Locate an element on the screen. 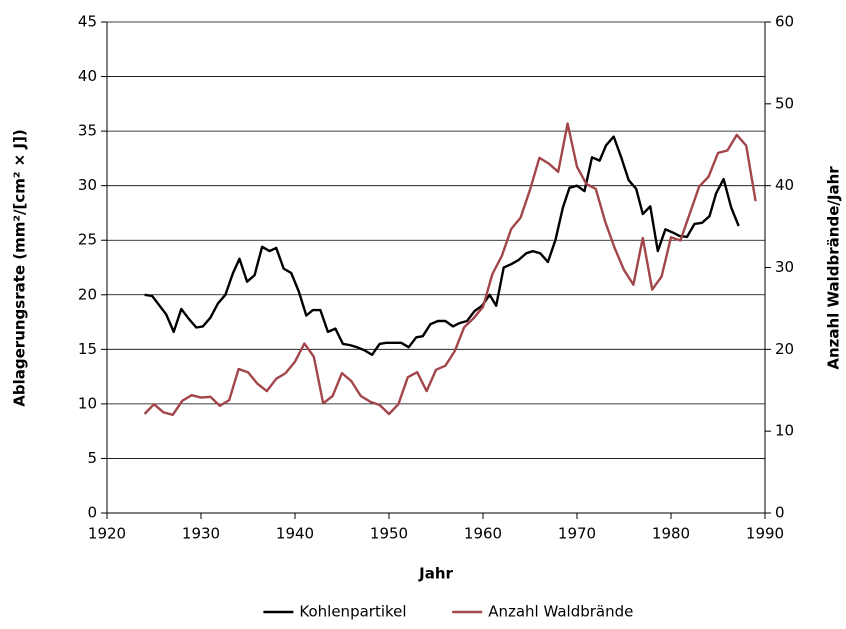 Image resolution: width=846 pixels, height=629 pixels. y-tick-label: 0 is located at coordinates (92, 513).